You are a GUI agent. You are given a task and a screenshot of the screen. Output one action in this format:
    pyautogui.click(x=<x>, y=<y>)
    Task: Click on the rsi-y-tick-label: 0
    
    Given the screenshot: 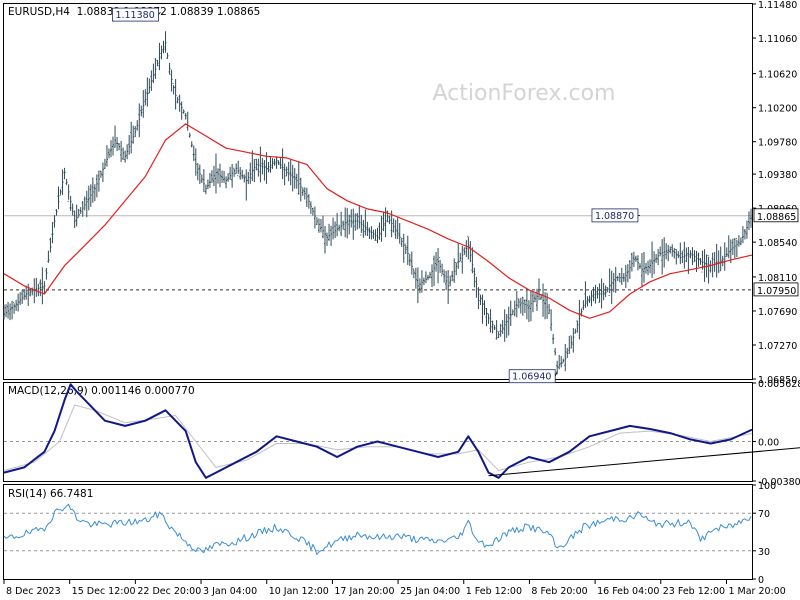 What is the action you would take?
    pyautogui.click(x=761, y=580)
    